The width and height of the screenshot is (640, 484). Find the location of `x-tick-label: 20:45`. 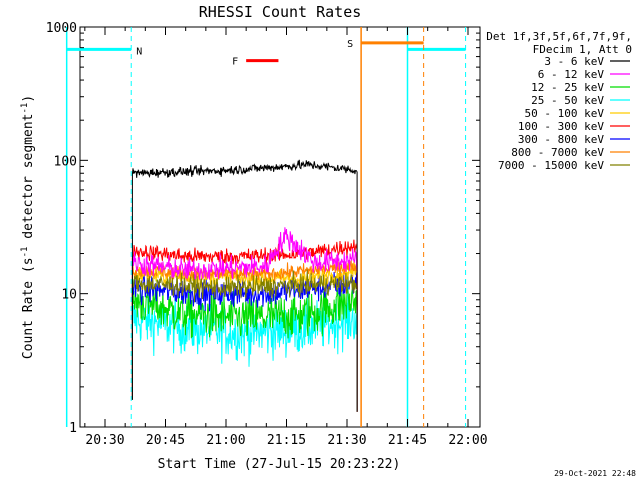

x-tick-label: 20:45 is located at coordinates (165, 440).